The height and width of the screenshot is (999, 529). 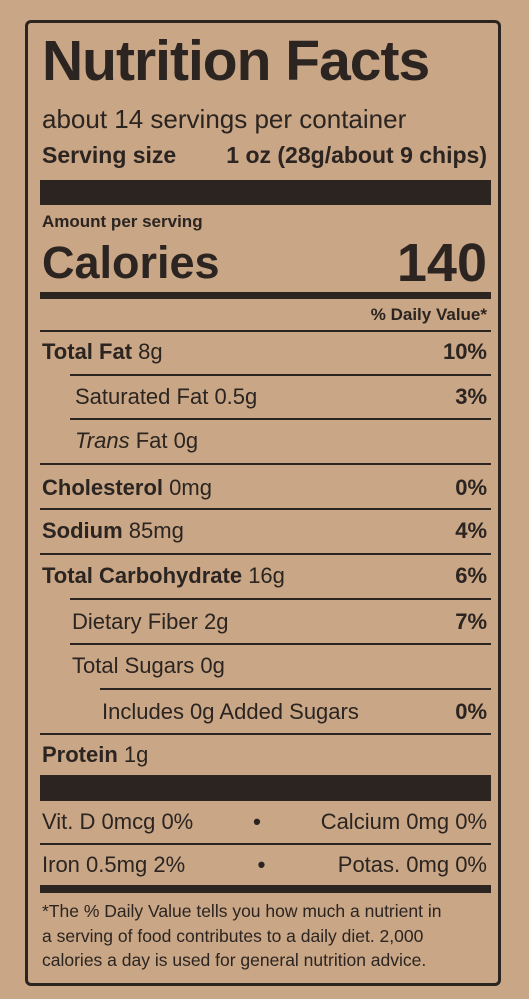 What do you see at coordinates (471, 575) in the screenshot?
I see `nutrient-dv: 6%` at bounding box center [471, 575].